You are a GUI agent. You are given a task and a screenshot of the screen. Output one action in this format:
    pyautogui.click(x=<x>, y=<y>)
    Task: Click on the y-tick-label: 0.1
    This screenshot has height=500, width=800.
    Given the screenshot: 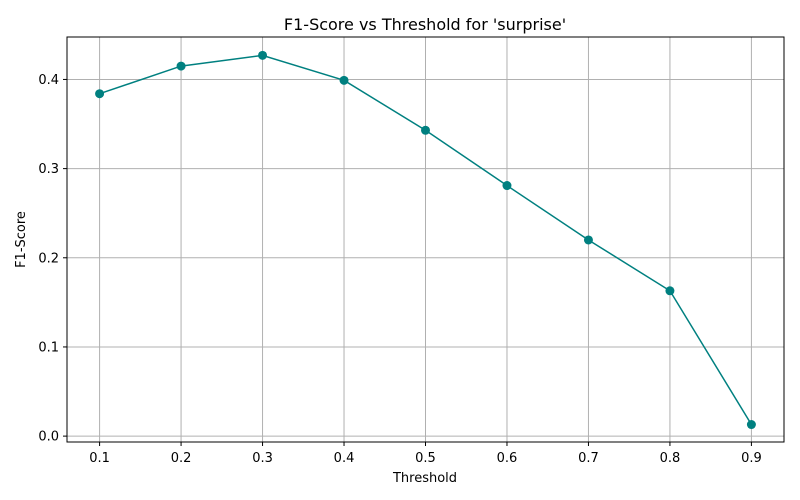 What is the action you would take?
    pyautogui.click(x=48, y=347)
    